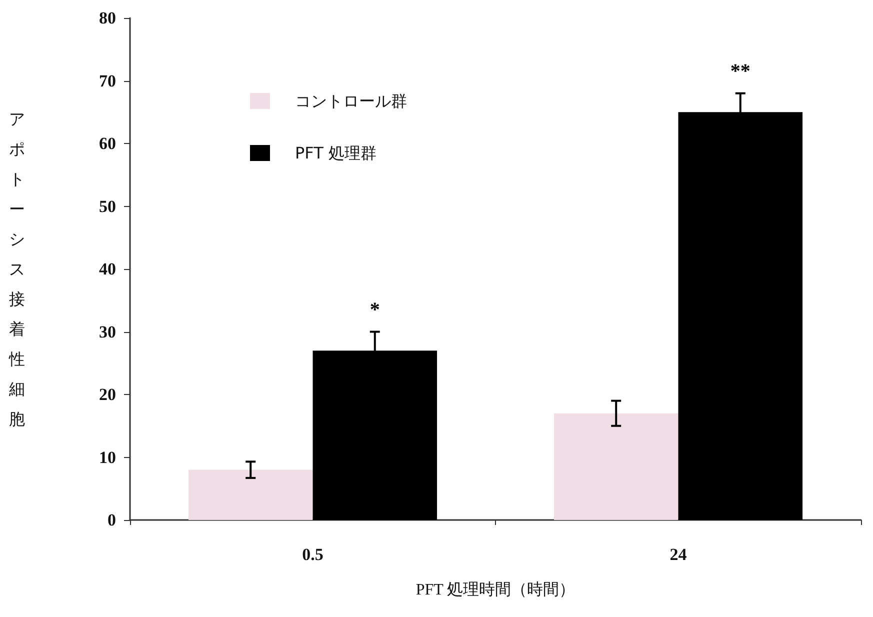  Describe the element at coordinates (107, 457) in the screenshot. I see `y-tick-label: 10` at that location.